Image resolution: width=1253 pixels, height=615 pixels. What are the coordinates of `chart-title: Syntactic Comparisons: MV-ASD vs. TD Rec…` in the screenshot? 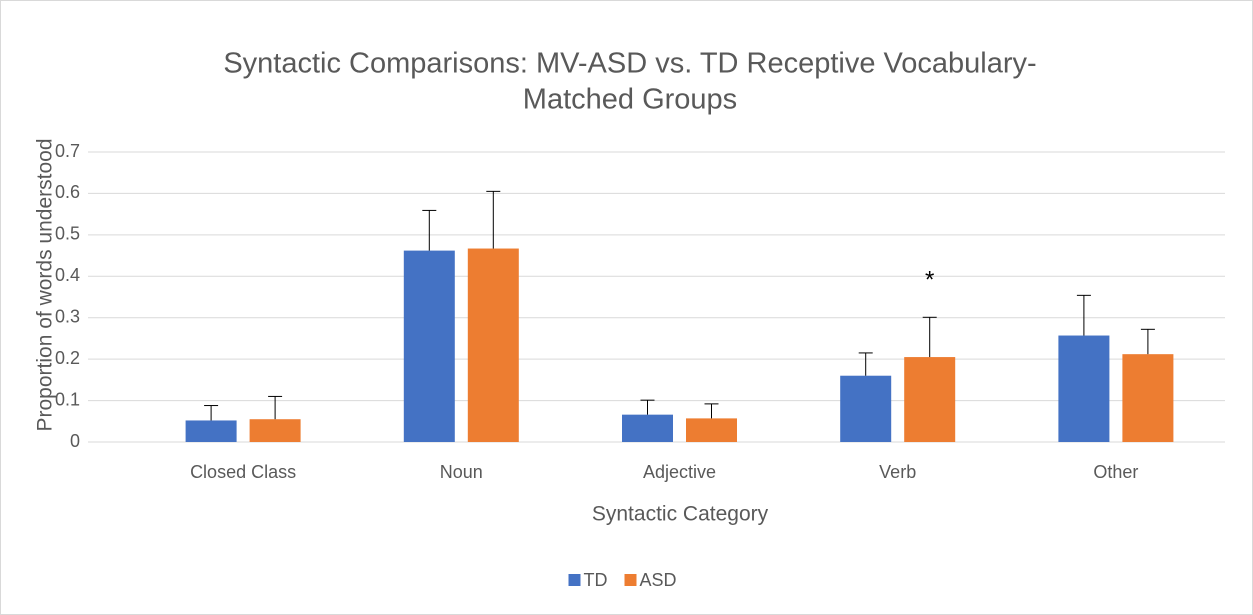 It's located at (629, 64).